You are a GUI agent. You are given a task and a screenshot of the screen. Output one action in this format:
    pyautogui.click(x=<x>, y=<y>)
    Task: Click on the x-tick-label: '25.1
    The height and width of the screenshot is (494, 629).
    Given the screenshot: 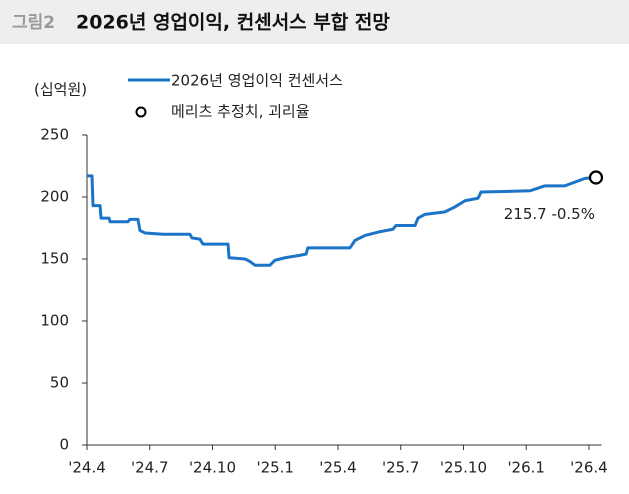 What is the action you would take?
    pyautogui.click(x=275, y=468)
    